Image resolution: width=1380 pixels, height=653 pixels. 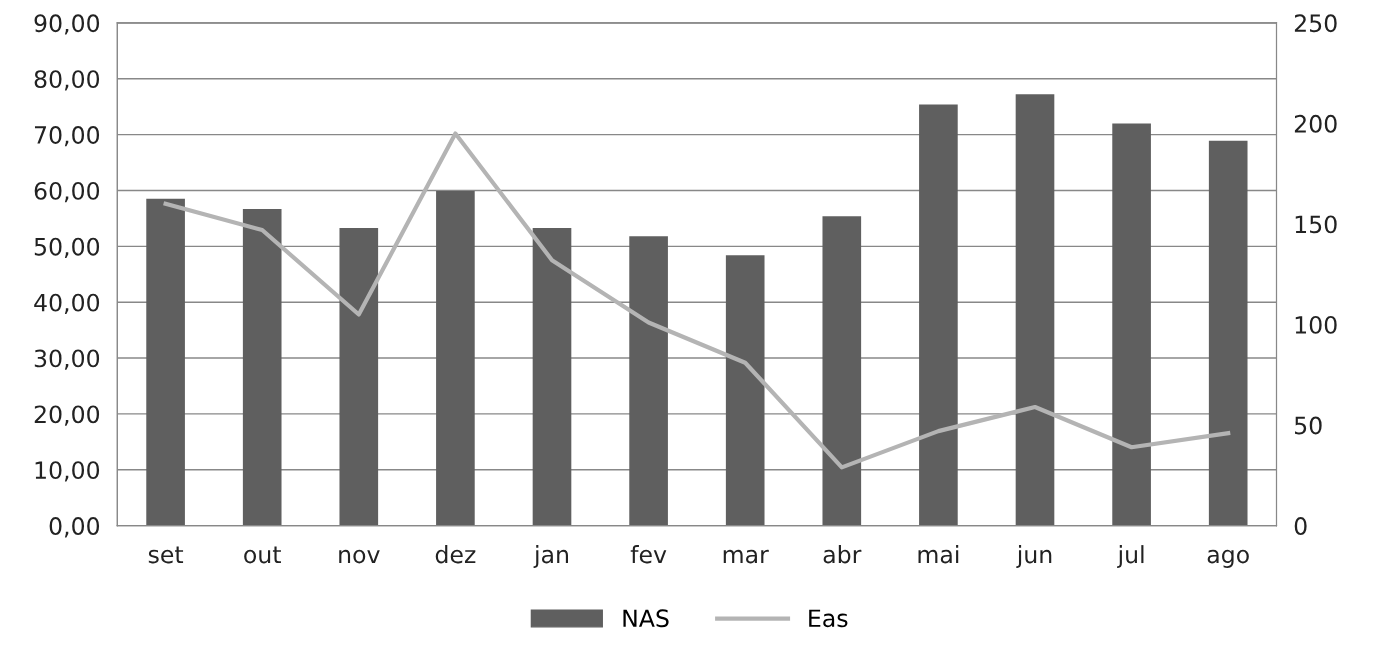 I want to click on y-tick-label: 80,00, so click(x=67, y=80).